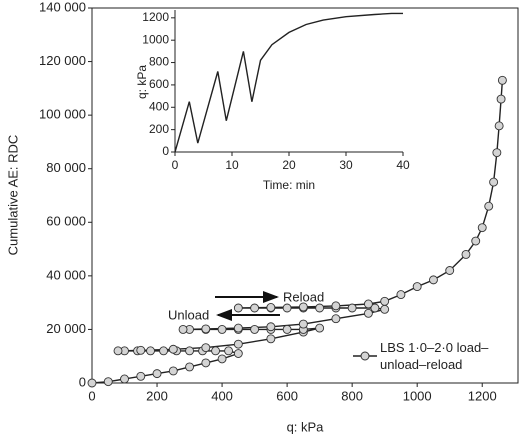  What do you see at coordinates (155, 17) in the screenshot?
I see `y-tick-label: 1200` at bounding box center [155, 17].